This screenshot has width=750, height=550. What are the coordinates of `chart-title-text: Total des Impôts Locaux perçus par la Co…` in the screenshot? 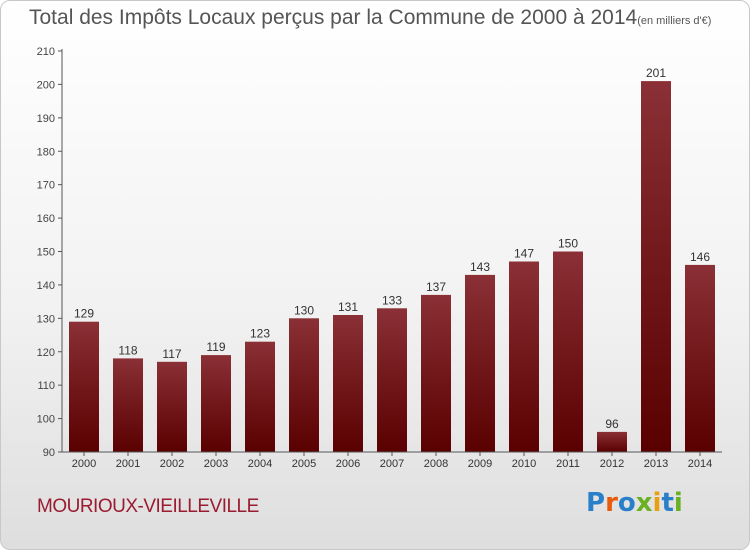 It's located at (333, 17).